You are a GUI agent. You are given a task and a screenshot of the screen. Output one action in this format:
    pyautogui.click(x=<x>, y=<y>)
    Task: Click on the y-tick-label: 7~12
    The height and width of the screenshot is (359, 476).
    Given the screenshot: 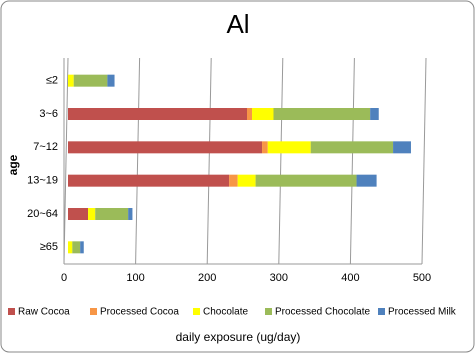 What is the action you would take?
    pyautogui.click(x=45, y=147)
    